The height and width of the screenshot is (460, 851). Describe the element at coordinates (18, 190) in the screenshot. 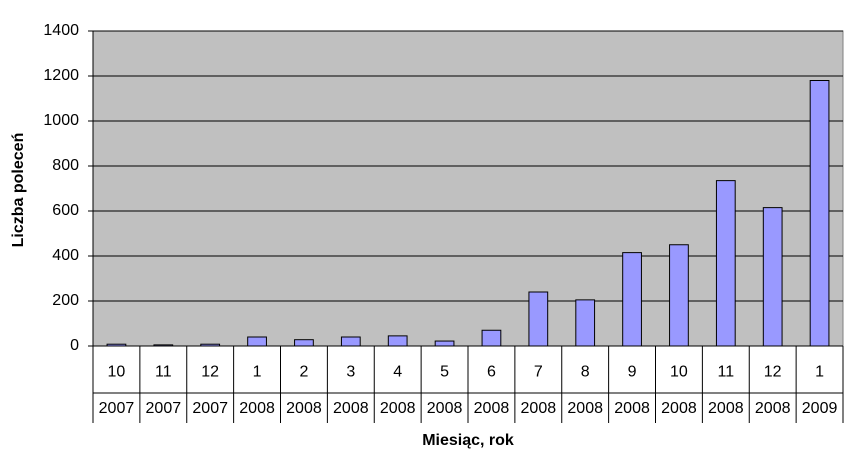

I see `y-axis-title: Liczba poleceń` at that location.